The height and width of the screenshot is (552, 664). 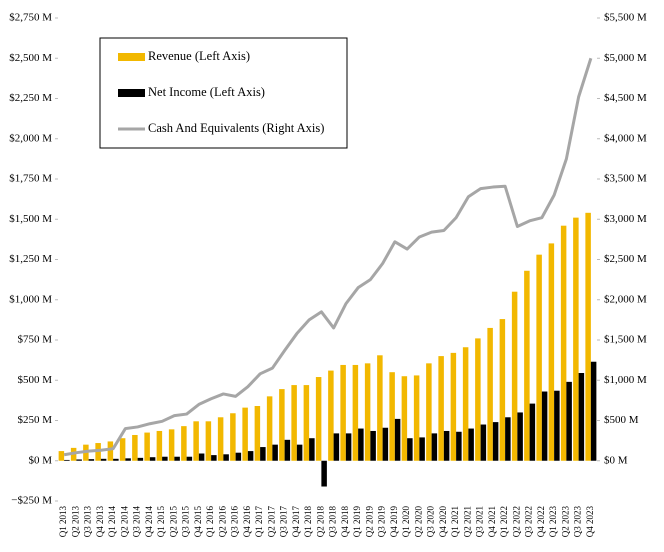 What do you see at coordinates (40, 460) in the screenshot?
I see `y-tick-label: $0 M` at bounding box center [40, 460].